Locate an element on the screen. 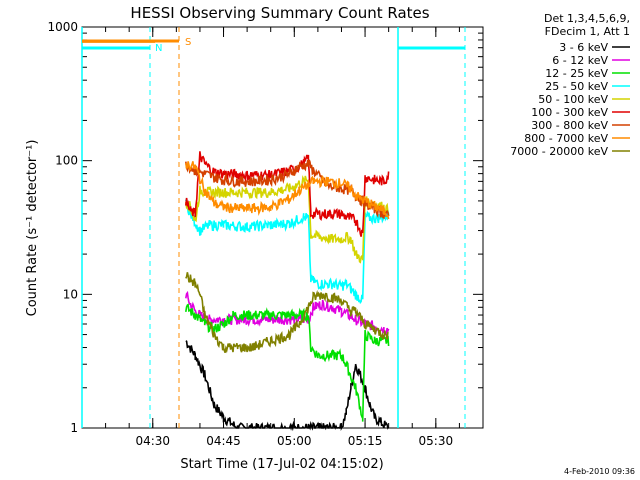 The height and width of the screenshot is (480, 640). legend-label: 3 - 6 keV is located at coordinates (583, 47).